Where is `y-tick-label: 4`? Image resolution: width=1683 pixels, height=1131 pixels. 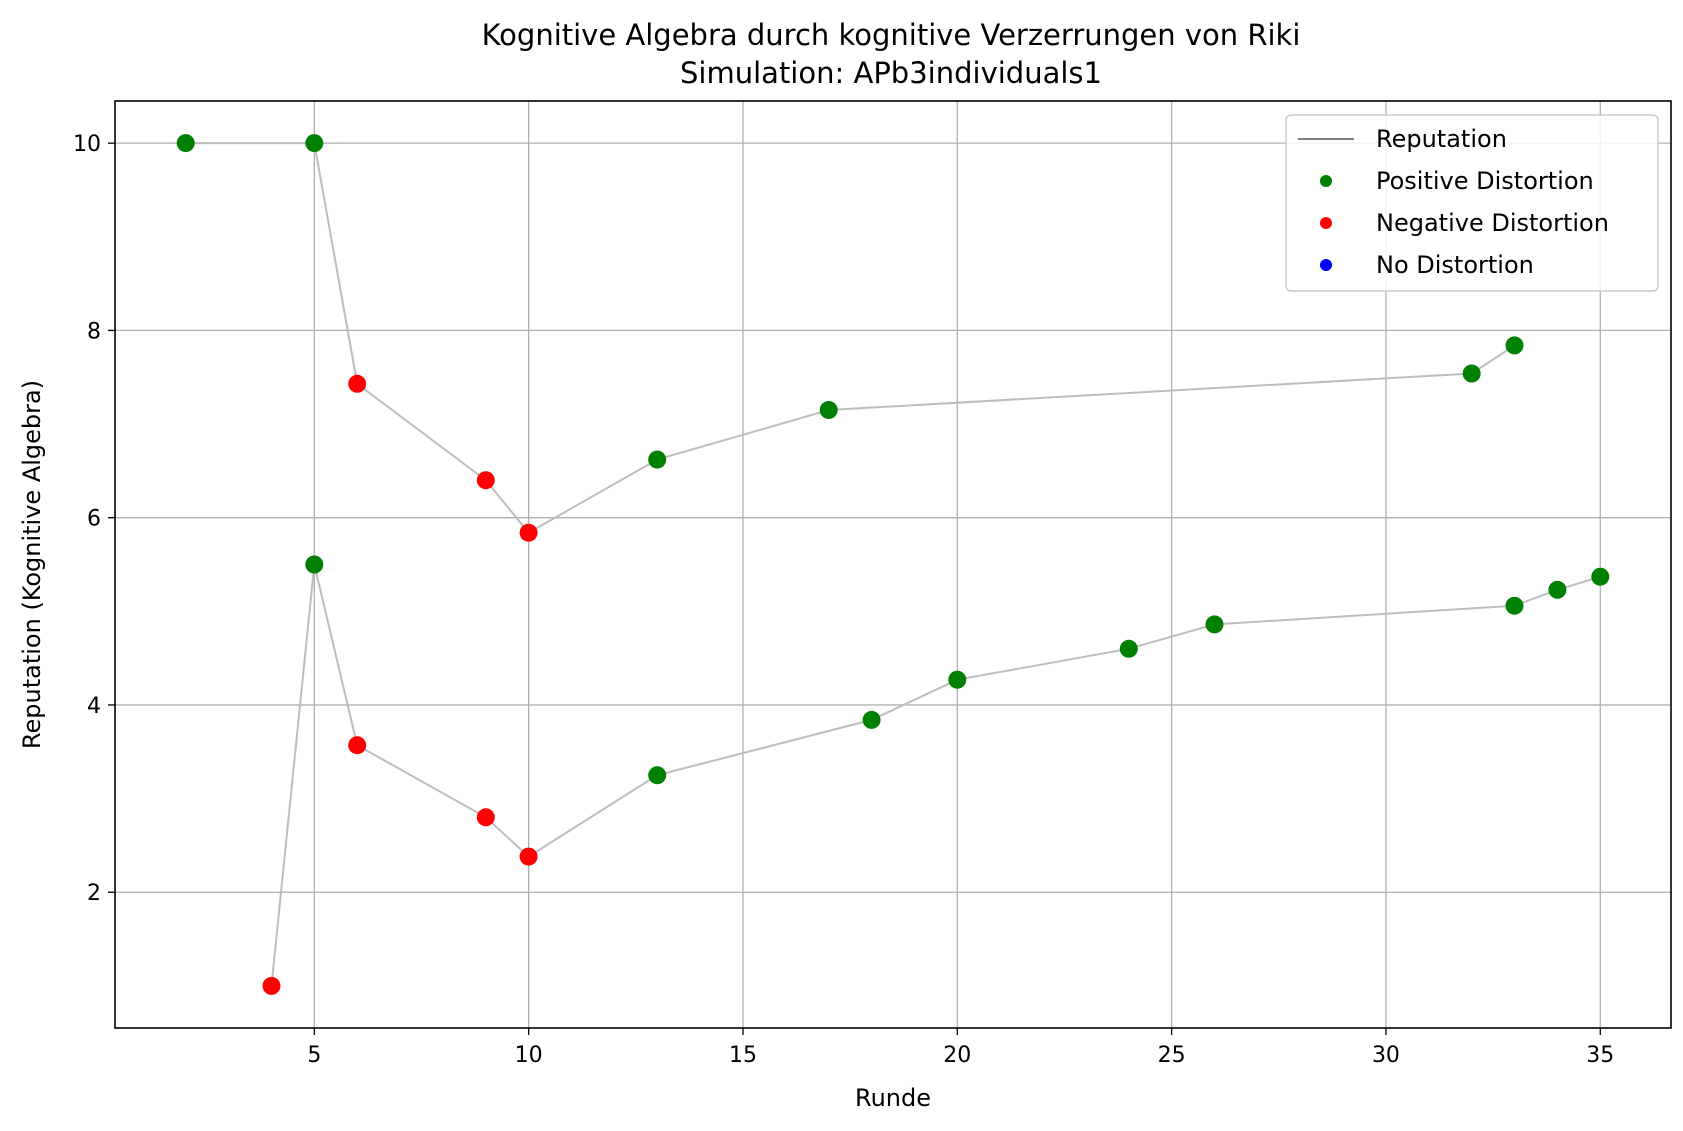
y-tick-label: 4 is located at coordinates (94, 706).